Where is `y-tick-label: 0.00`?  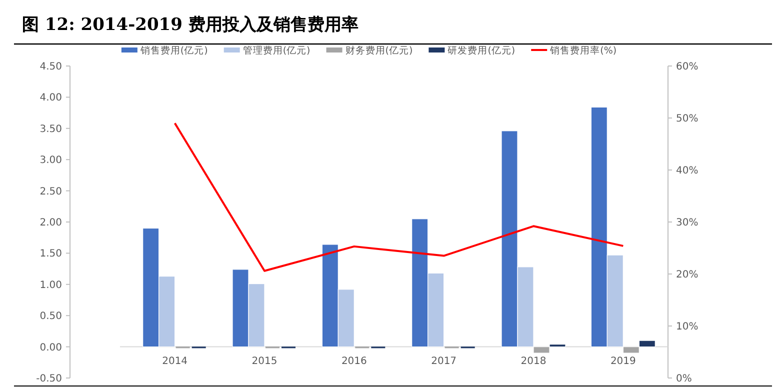
y-tick-label: 0.00 is located at coordinates (51, 348).